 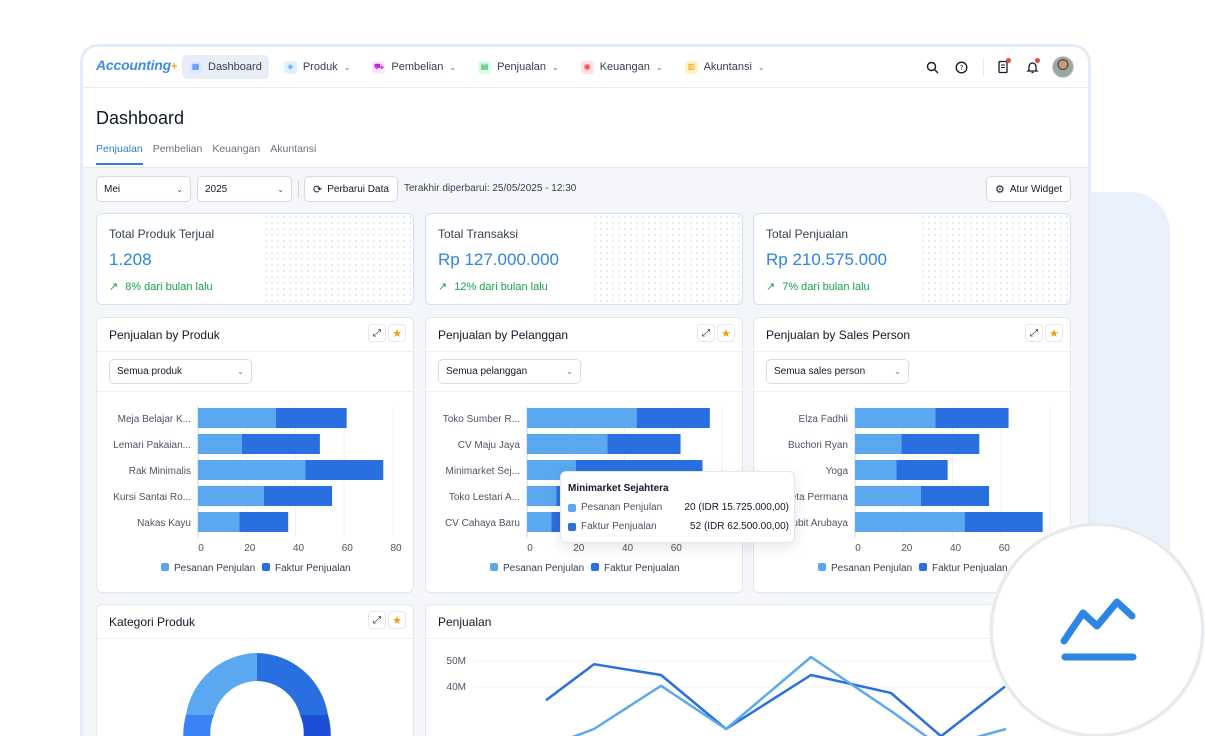 What do you see at coordinates (618, 488) in the screenshot?
I see `tooltip-title: Minimarket Sejahtera` at bounding box center [618, 488].